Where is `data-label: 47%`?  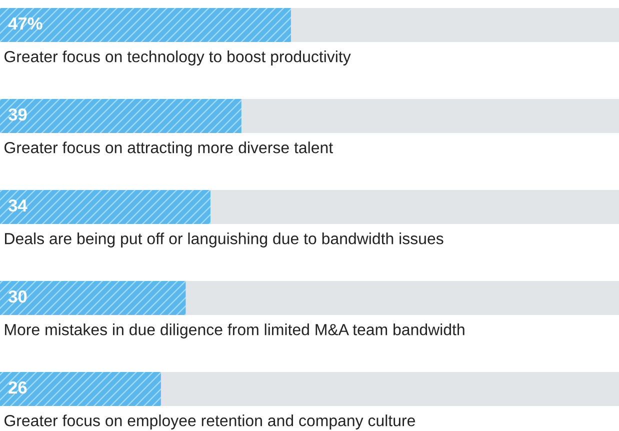
data-label: 47% is located at coordinates (25, 23).